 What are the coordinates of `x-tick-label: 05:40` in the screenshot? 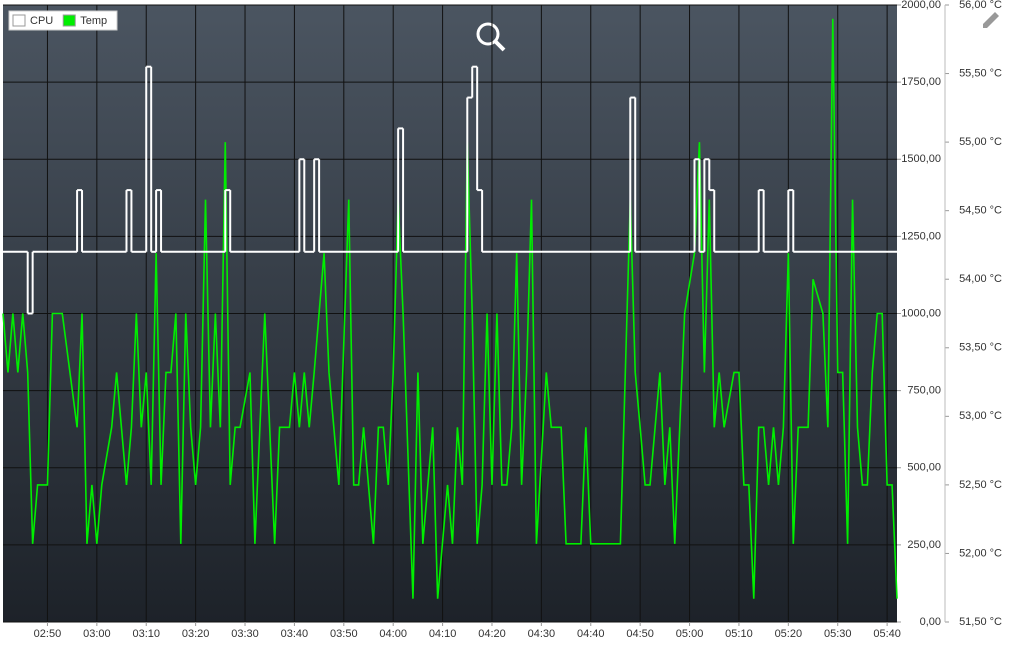 It's located at (887, 634).